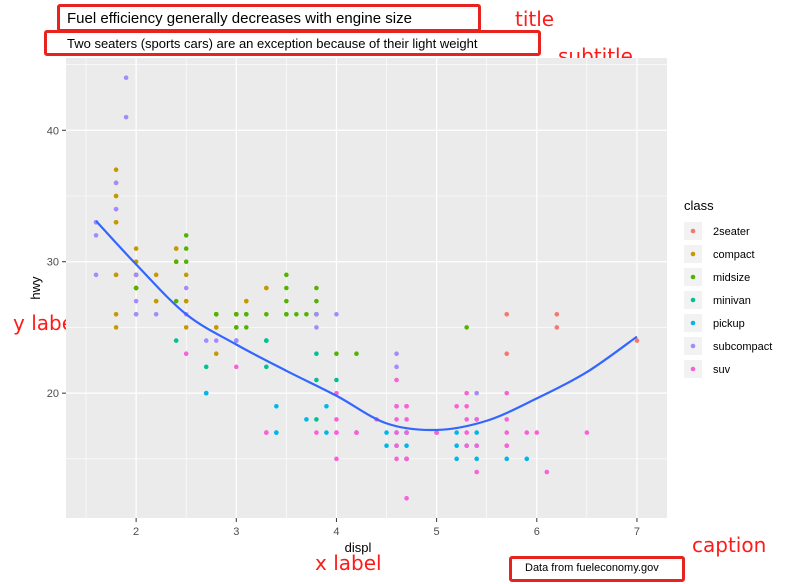  Describe the element at coordinates (53, 263) in the screenshot. I see `y-tick-label: 30` at that location.